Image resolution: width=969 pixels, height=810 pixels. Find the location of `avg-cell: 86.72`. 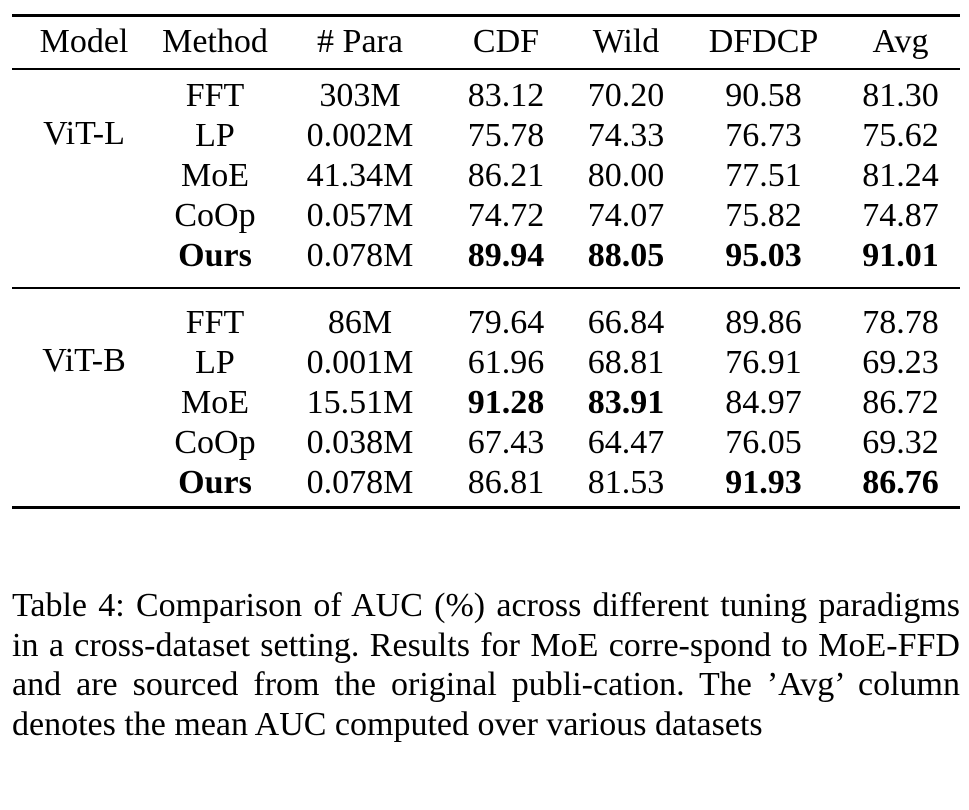

avg-cell: 86.72 is located at coordinates (900, 402).